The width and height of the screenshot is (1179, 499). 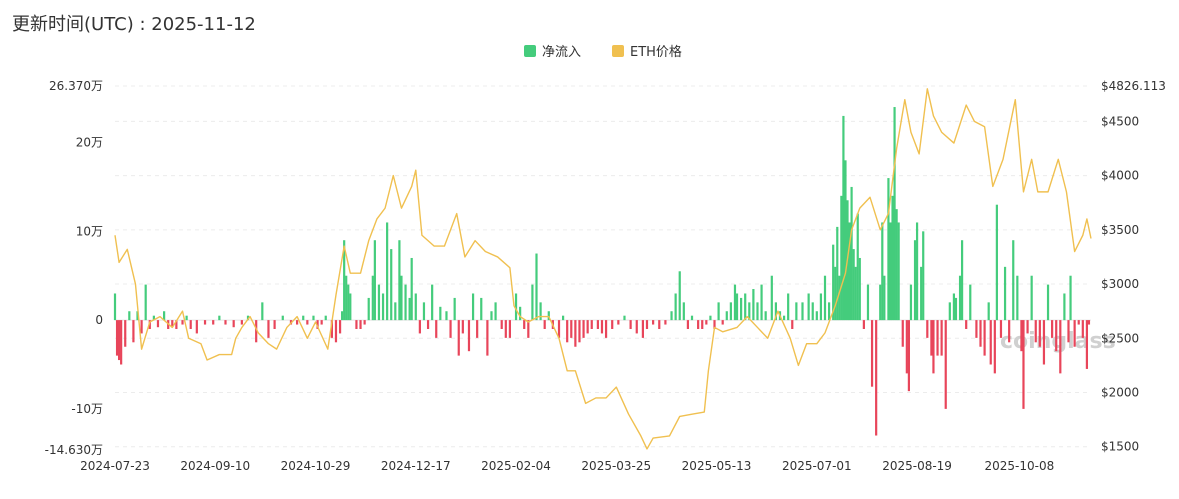 I want to click on y-left-tick-label: 20万, so click(x=89, y=143).